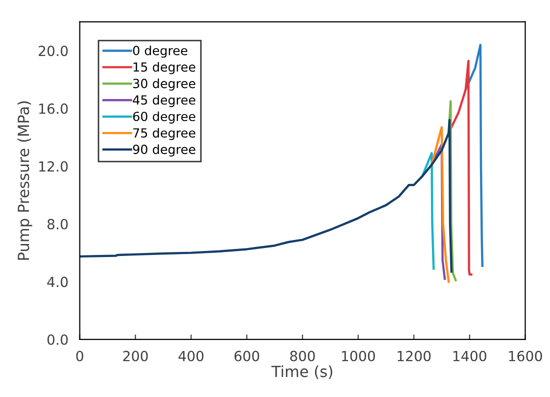  Describe the element at coordinates (302, 356) in the screenshot. I see `x-tick-label: 800` at that location.